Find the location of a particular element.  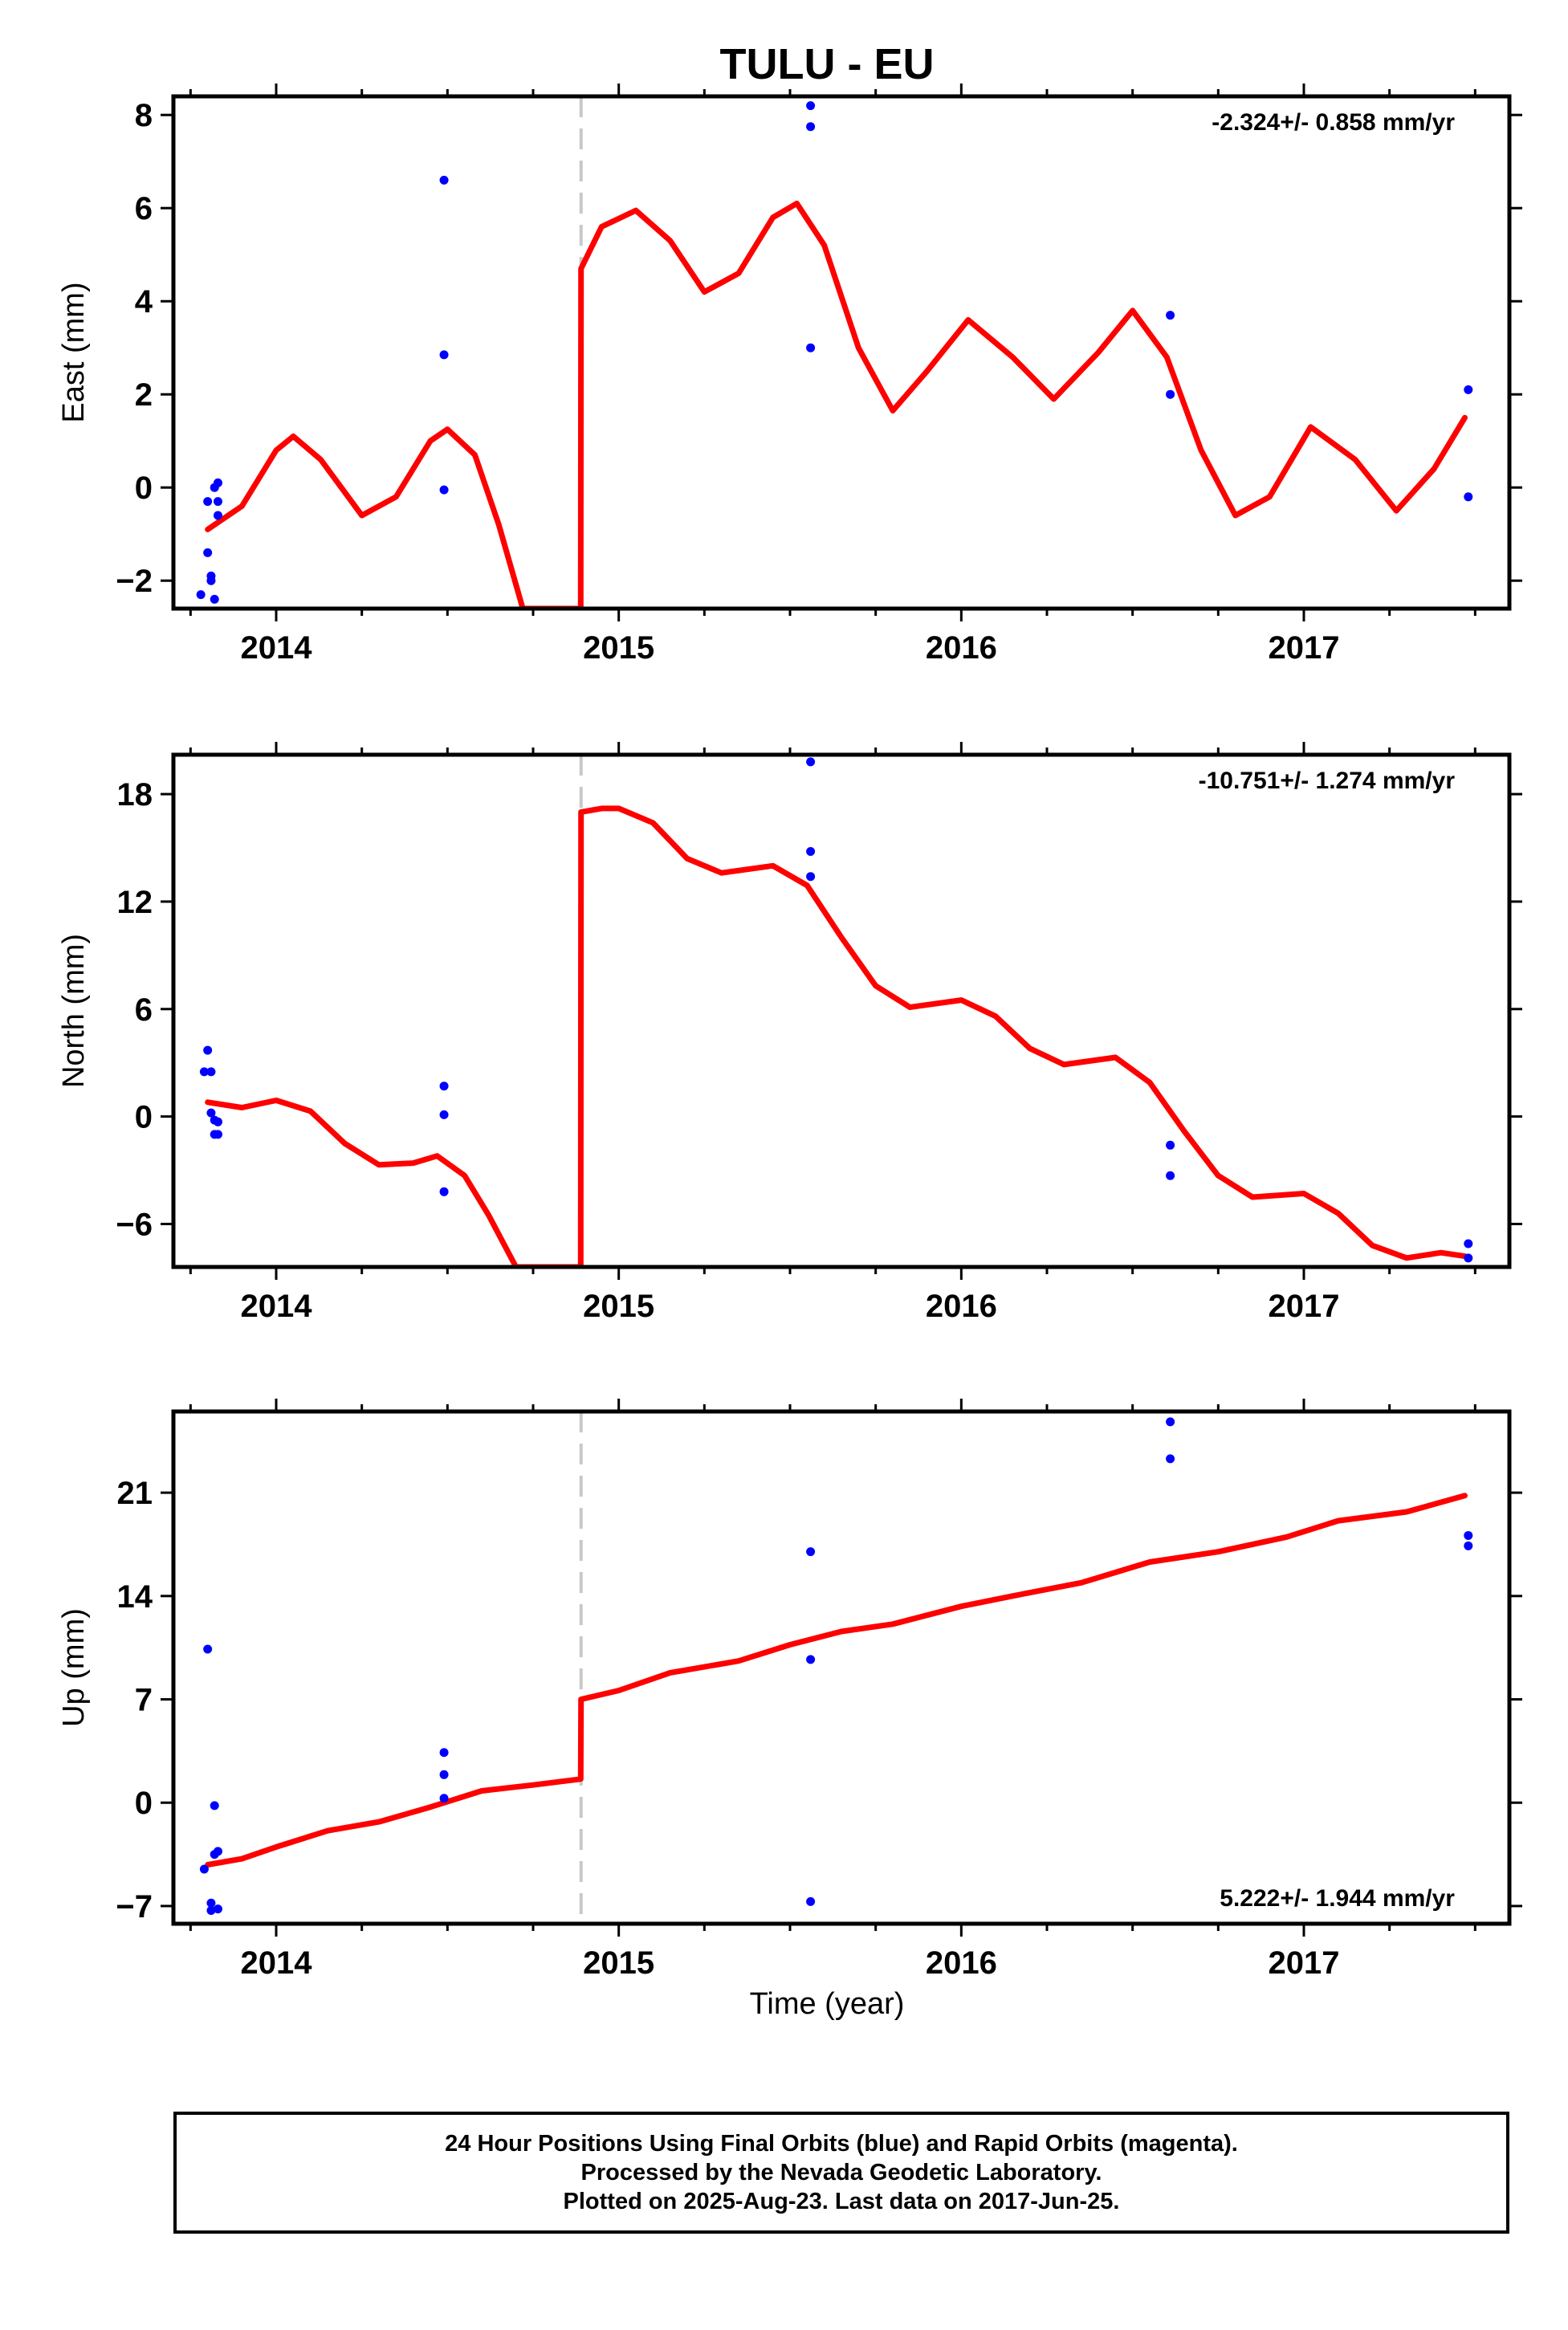

y-tick-label: −6 is located at coordinates (134, 1224).